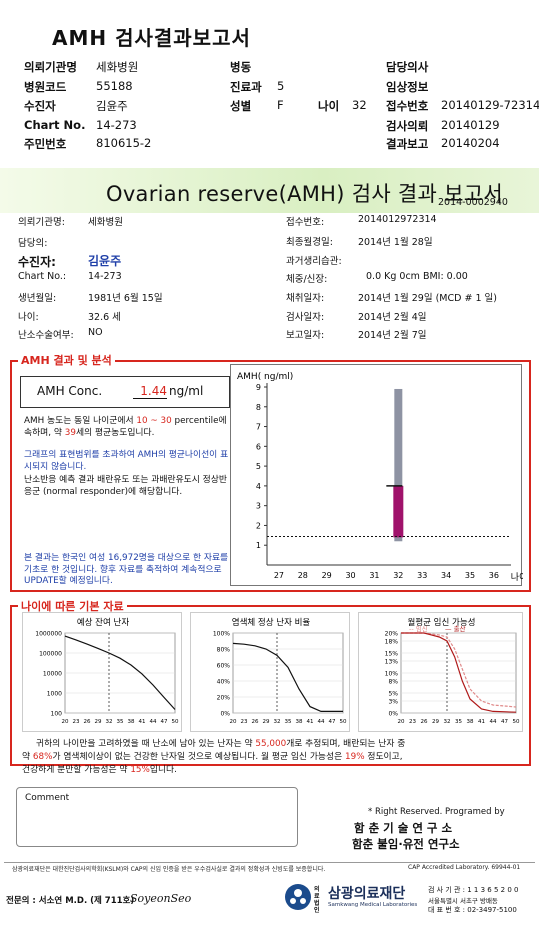 The height and width of the screenshot is (932, 539). Describe the element at coordinates (385, 757) in the screenshot. I see `s2c: 정도이고,` at that location.